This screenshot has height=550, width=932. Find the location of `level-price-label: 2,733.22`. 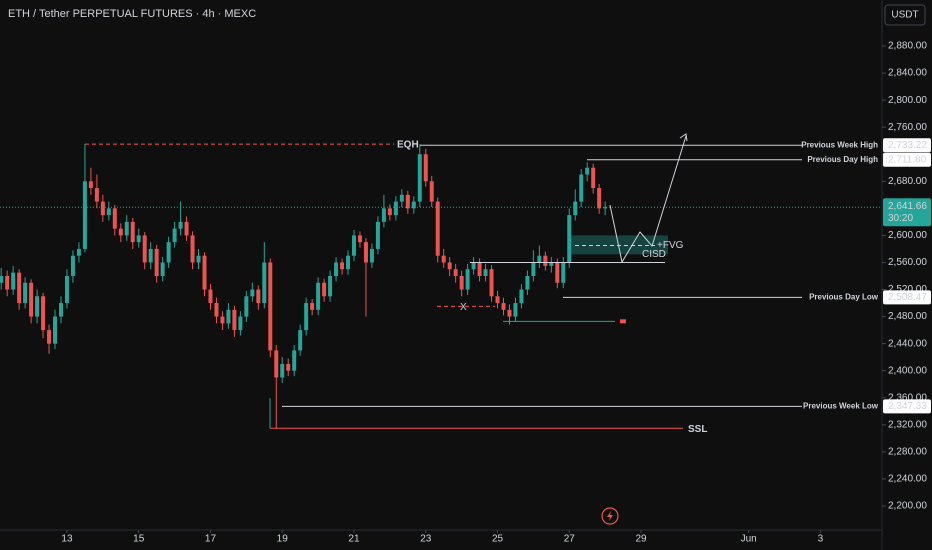

level-price-label: 2,733.22 is located at coordinates (907, 145).